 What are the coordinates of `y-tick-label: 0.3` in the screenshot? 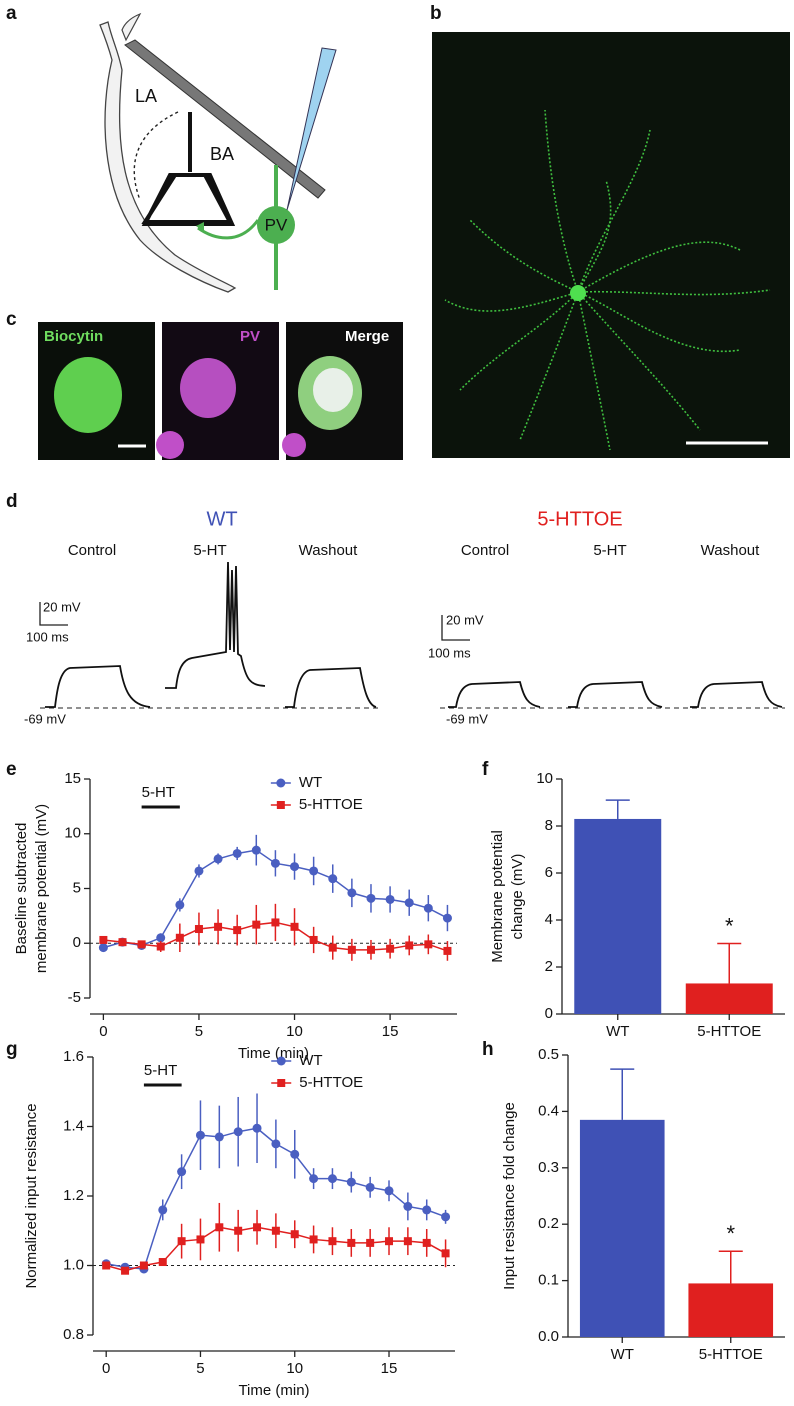 It's located at (548, 1167).